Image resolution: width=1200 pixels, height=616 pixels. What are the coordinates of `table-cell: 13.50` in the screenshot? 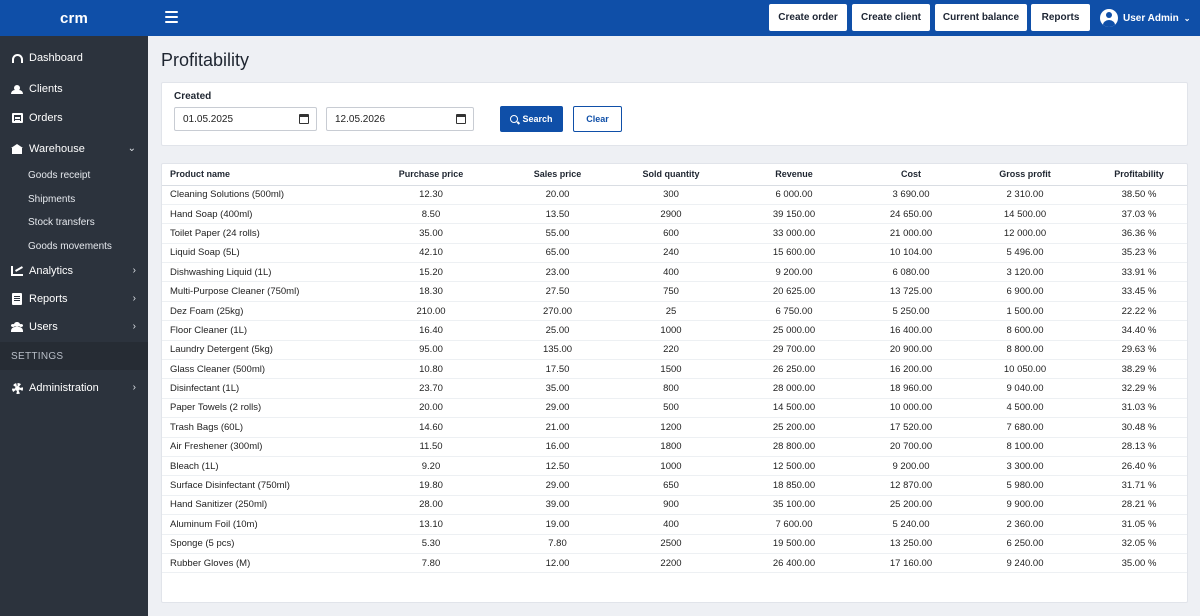 It's located at (557, 214).